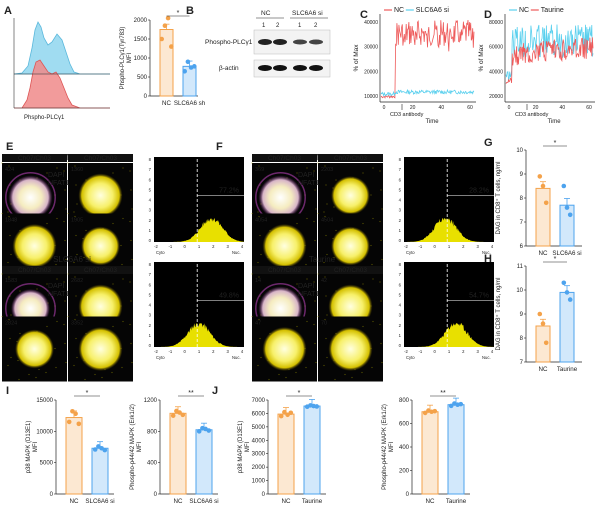  I want to click on gate-percentage: 54.7%, so click(479, 296).